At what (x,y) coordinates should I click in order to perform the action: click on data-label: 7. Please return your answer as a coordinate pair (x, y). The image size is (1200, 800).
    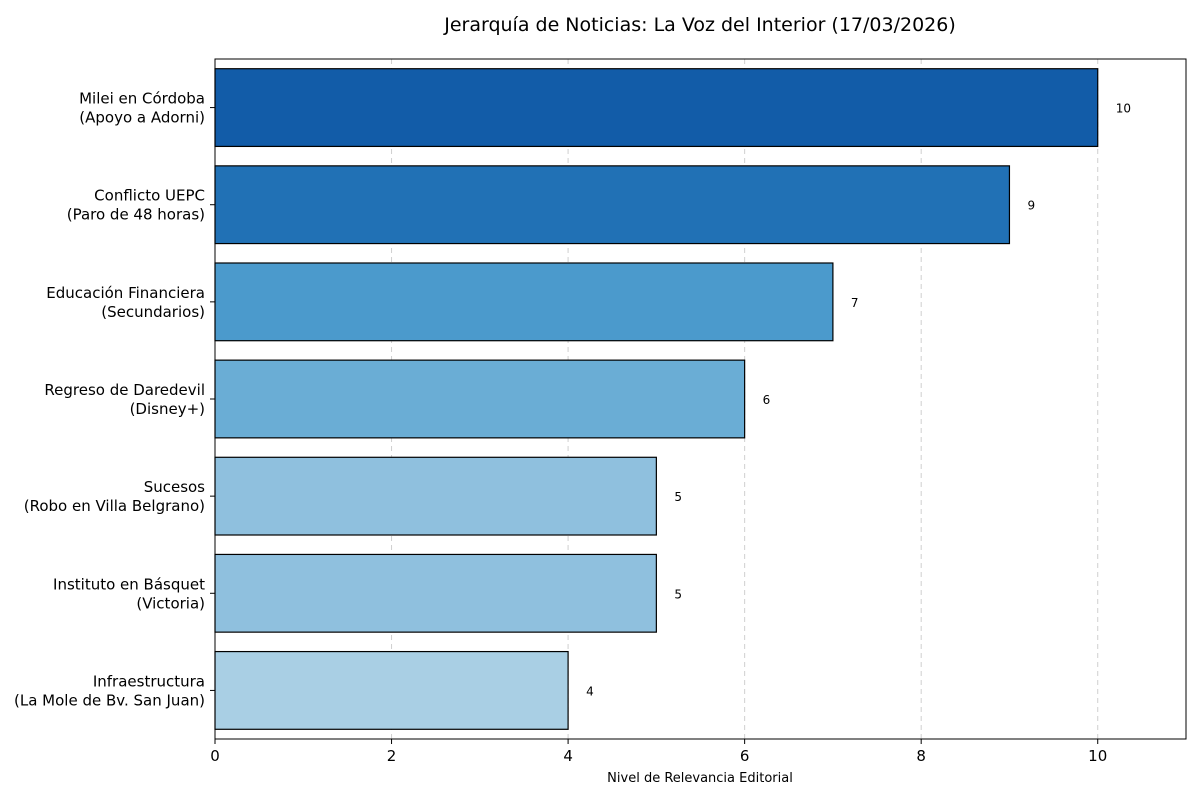
    Looking at the image, I should click on (855, 303).